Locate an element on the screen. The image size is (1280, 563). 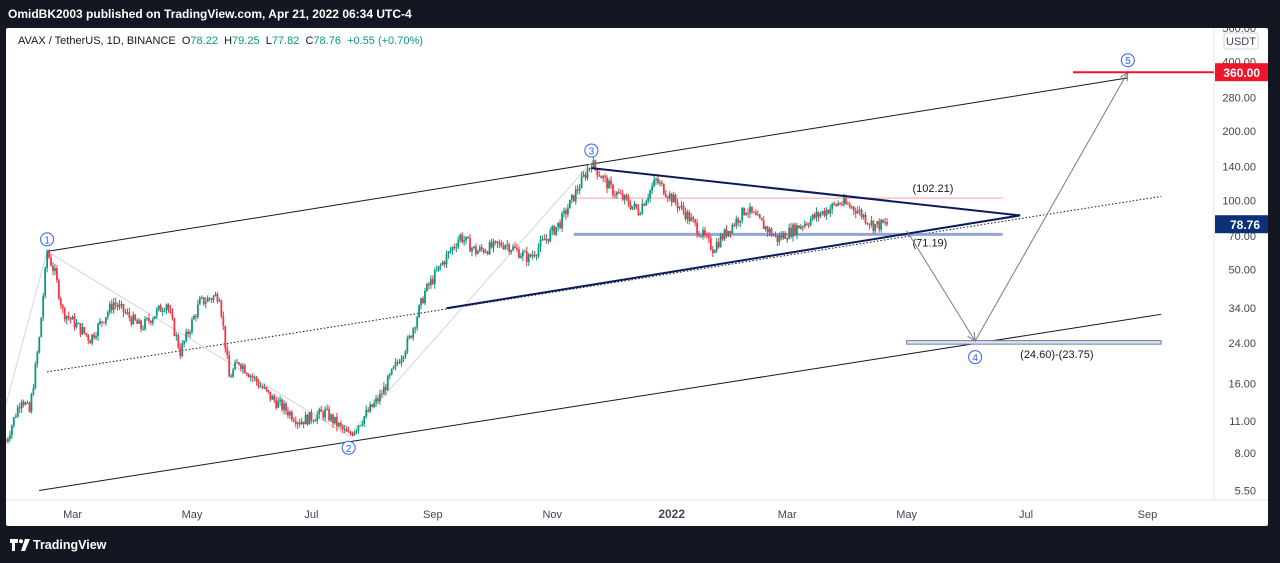
y-tick-label: 100.00 is located at coordinates (1239, 201).